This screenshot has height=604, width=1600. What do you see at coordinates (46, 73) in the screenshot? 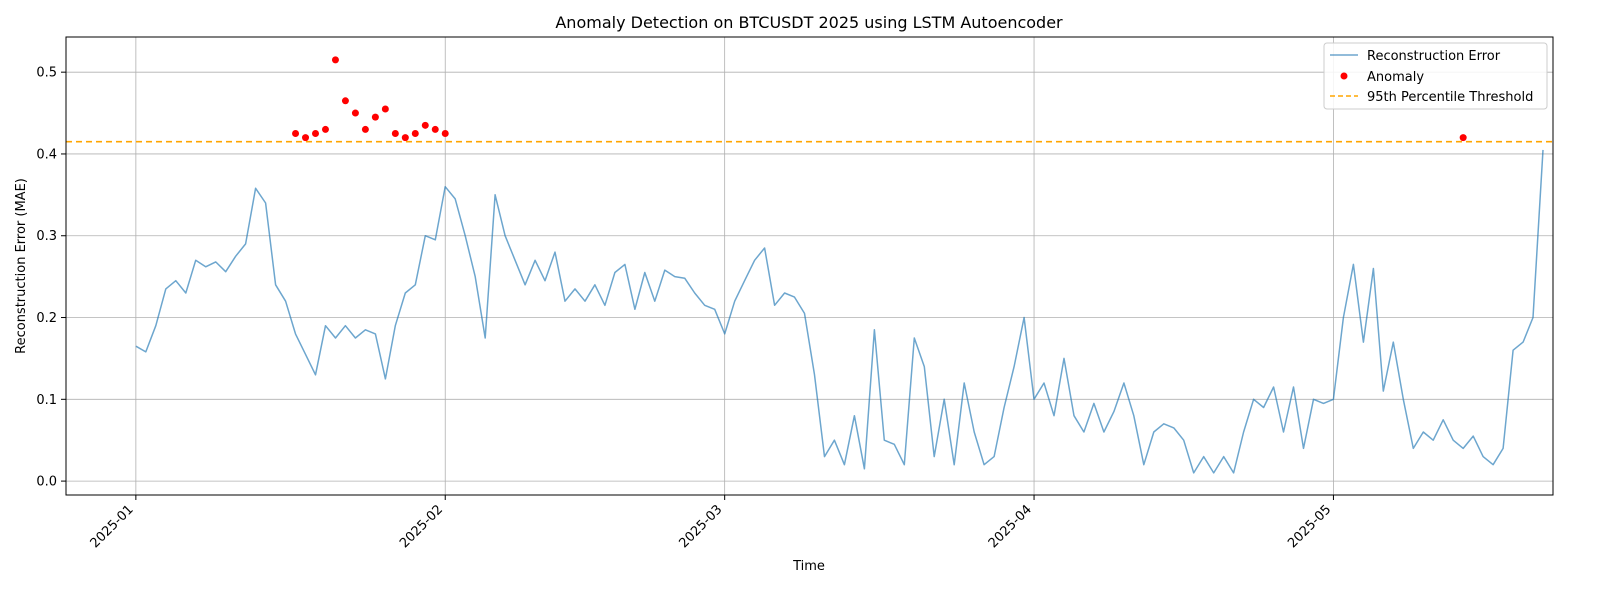
I see `y-tick-label: 0.5` at bounding box center [46, 73].